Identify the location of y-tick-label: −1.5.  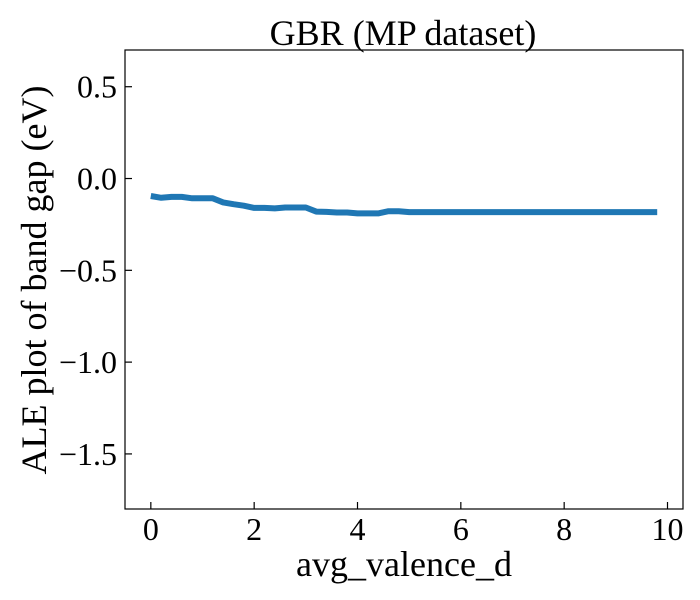
(88, 454).